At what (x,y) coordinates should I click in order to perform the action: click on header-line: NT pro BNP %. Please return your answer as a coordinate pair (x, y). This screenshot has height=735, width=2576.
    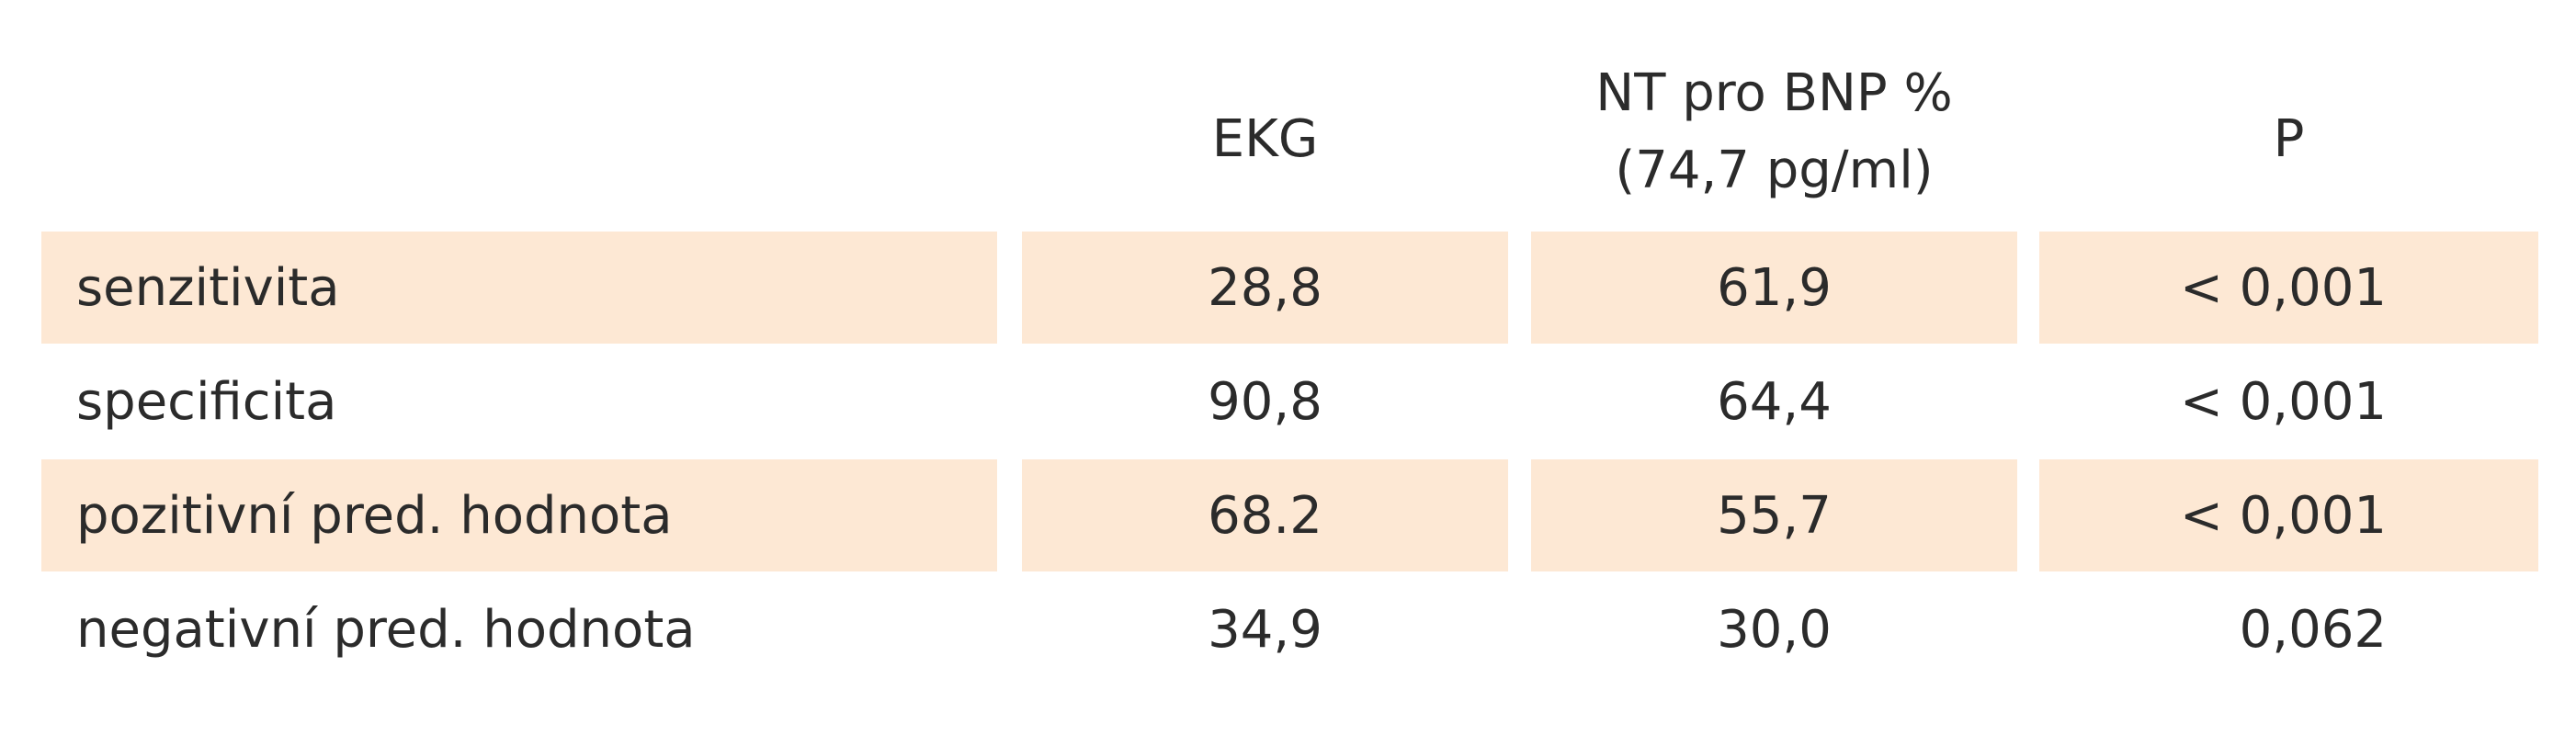
    Looking at the image, I should click on (1774, 93).